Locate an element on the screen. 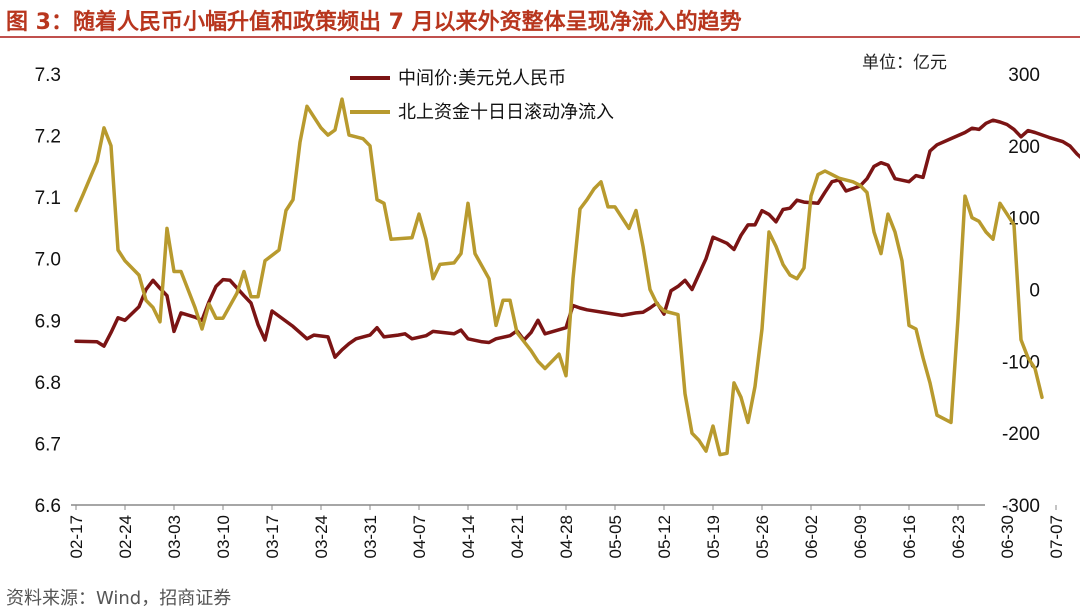 The width and height of the screenshot is (1080, 611). x-tick-label: 06-02 is located at coordinates (811, 536).